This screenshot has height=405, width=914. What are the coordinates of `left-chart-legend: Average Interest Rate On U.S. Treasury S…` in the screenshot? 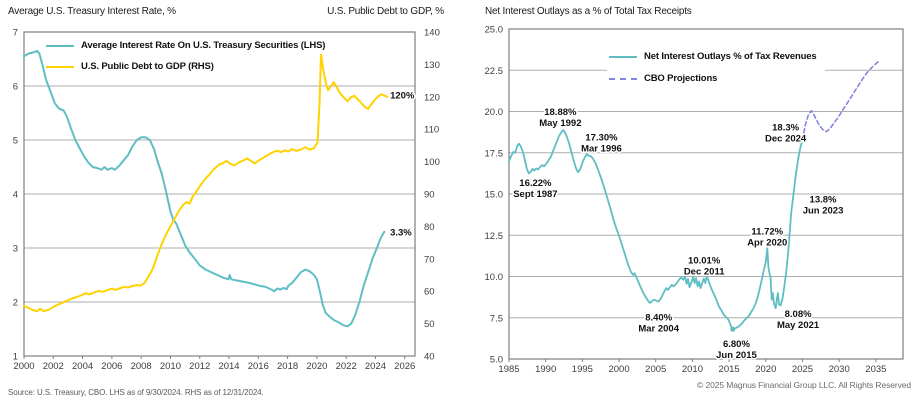 It's located at (185, 56).